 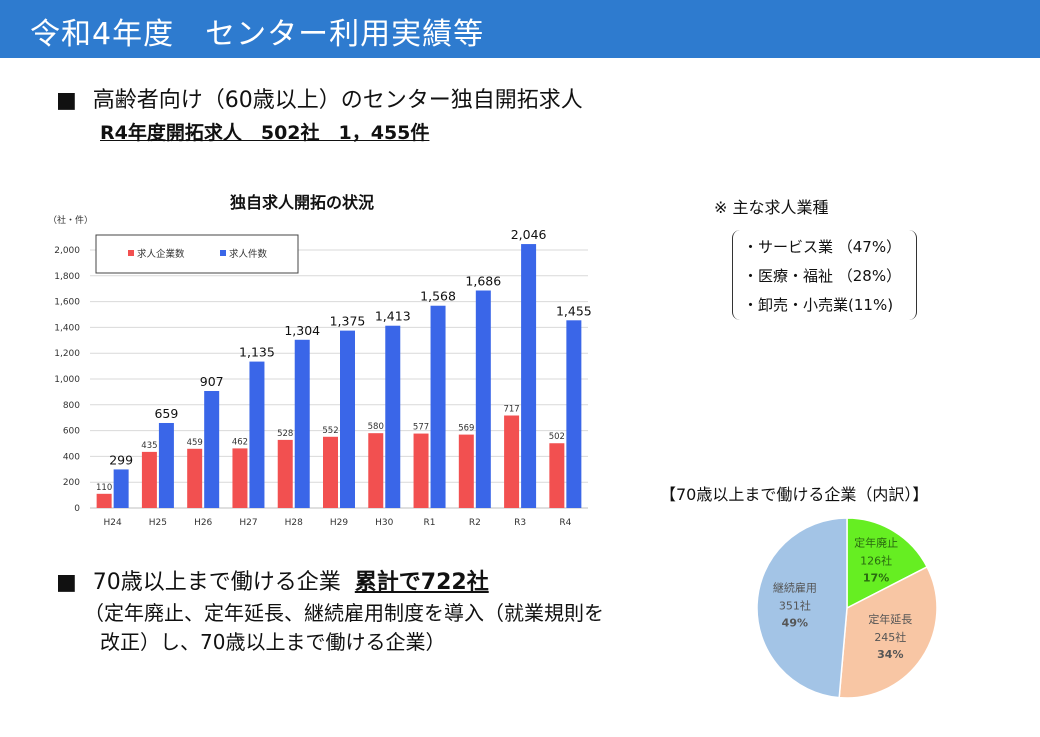 What do you see at coordinates (348, 321) in the screenshot?
I see `data-label-postings: 1,375` at bounding box center [348, 321].